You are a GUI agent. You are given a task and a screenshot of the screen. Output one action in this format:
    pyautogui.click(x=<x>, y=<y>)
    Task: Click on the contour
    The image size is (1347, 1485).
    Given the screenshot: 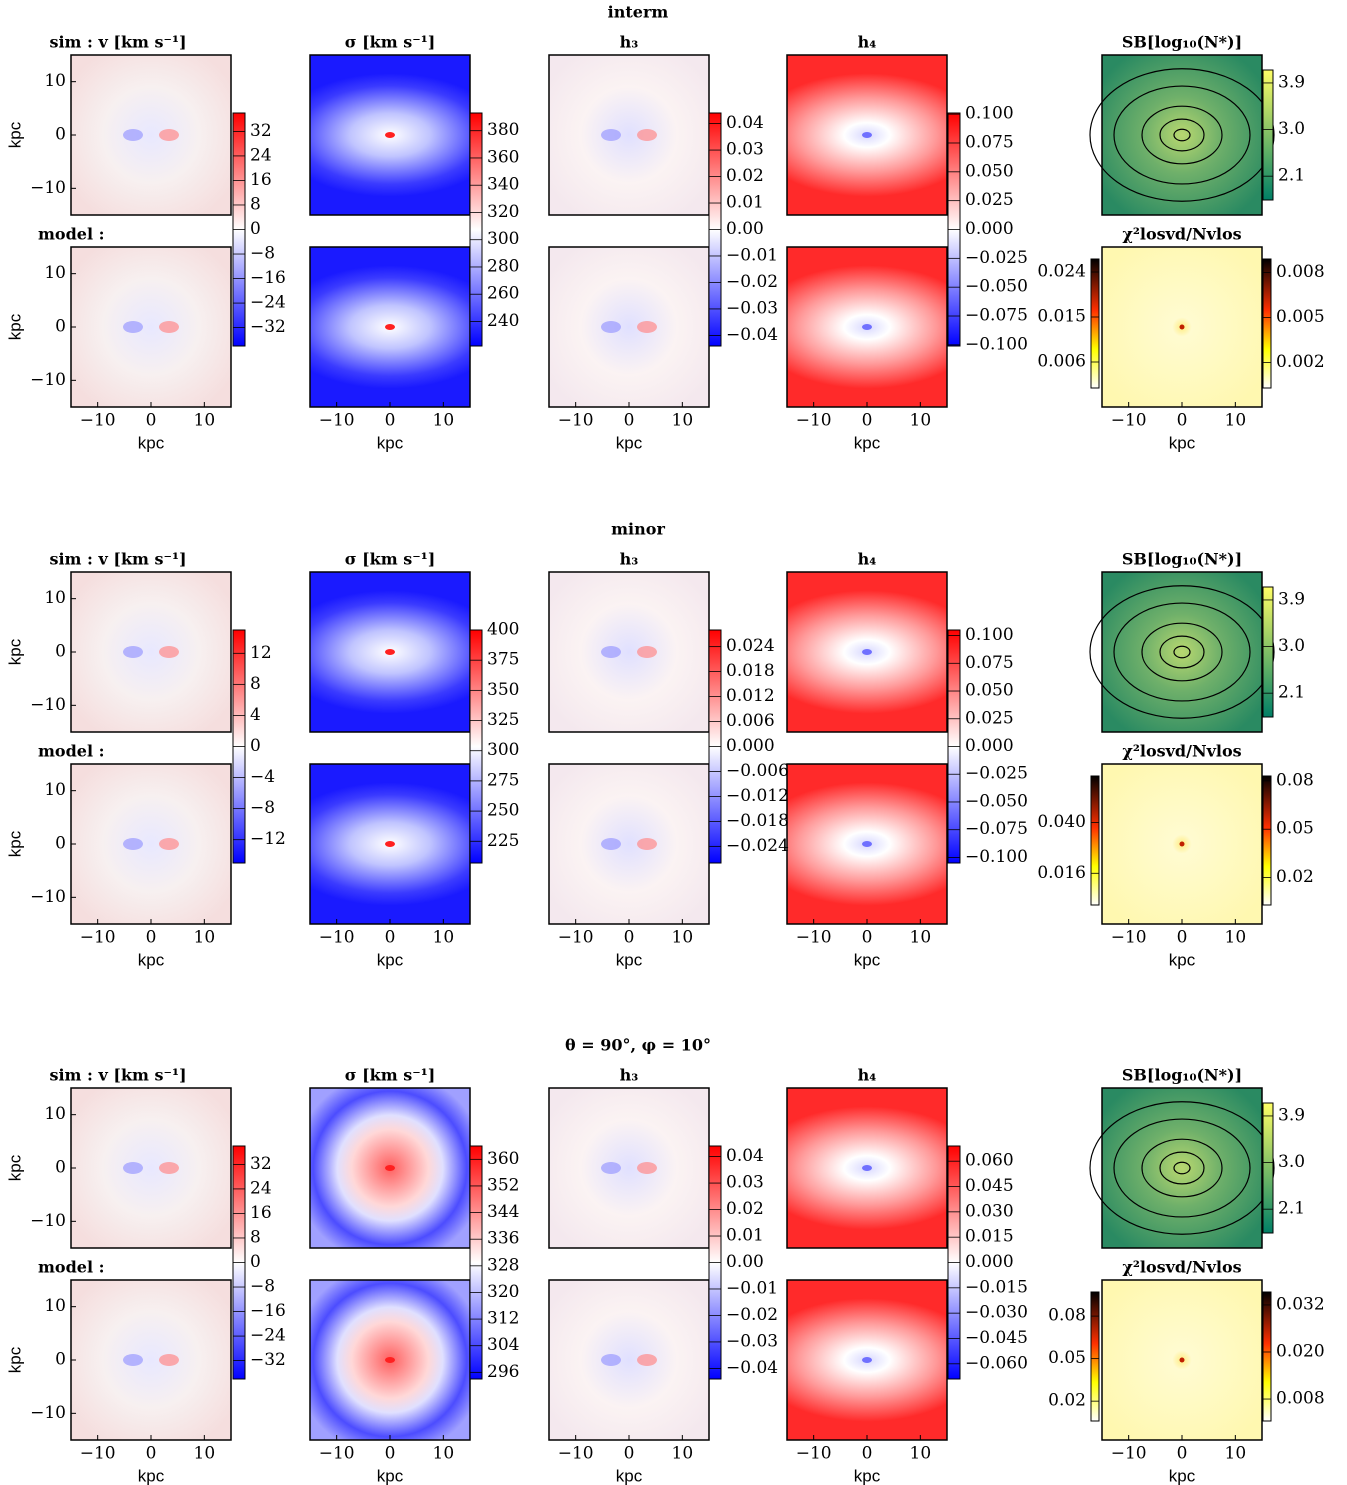 What is the action you would take?
    pyautogui.click(x=1182, y=135)
    